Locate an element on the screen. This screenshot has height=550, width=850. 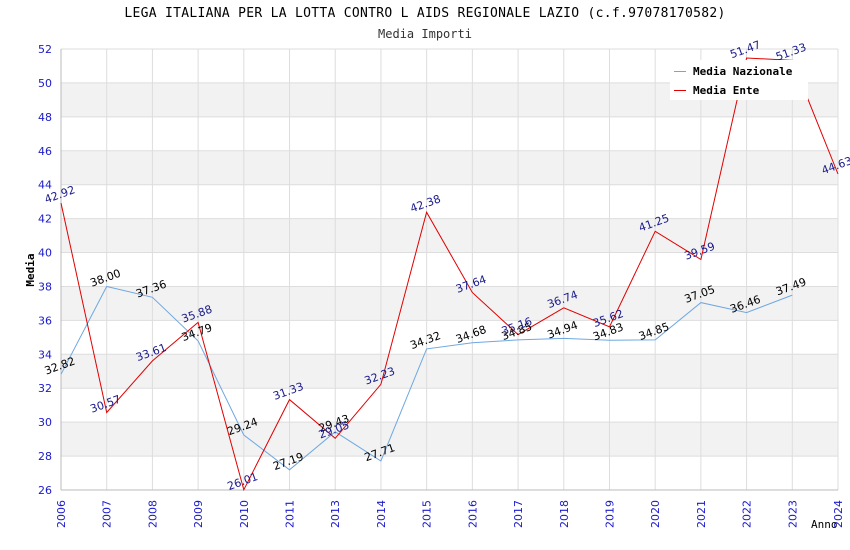
data-label-nazionale: 34.32 is located at coordinates (425, 340).